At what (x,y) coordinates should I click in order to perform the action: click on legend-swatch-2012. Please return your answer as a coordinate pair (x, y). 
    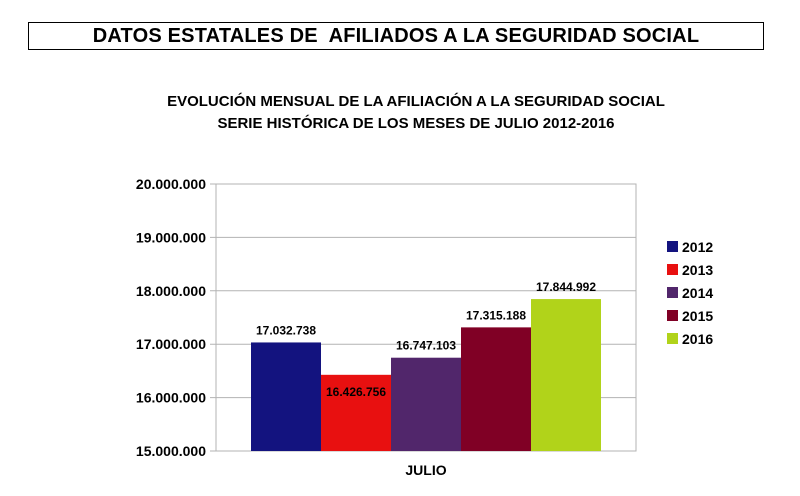
    Looking at the image, I should click on (672, 246).